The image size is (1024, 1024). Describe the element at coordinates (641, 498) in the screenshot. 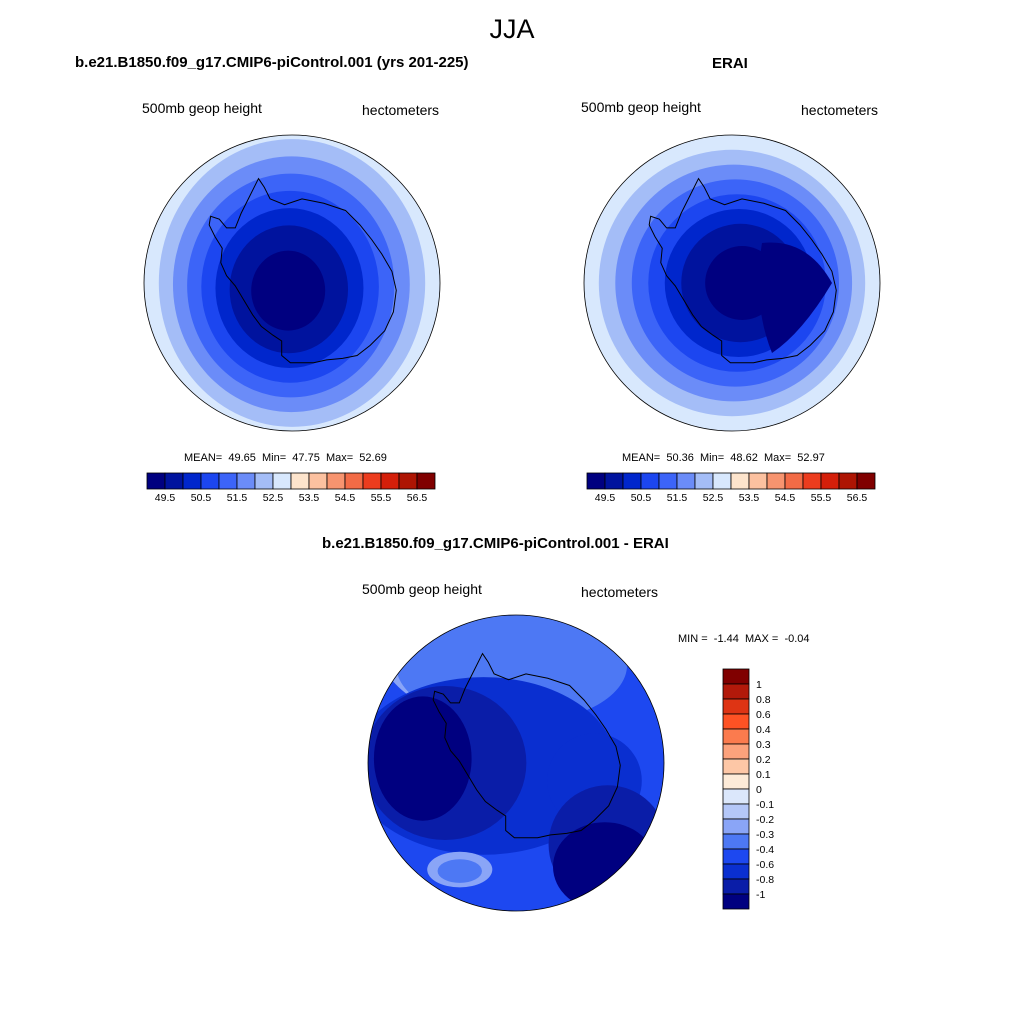

I see `panel2-colorbar-tick: 50.5` at that location.